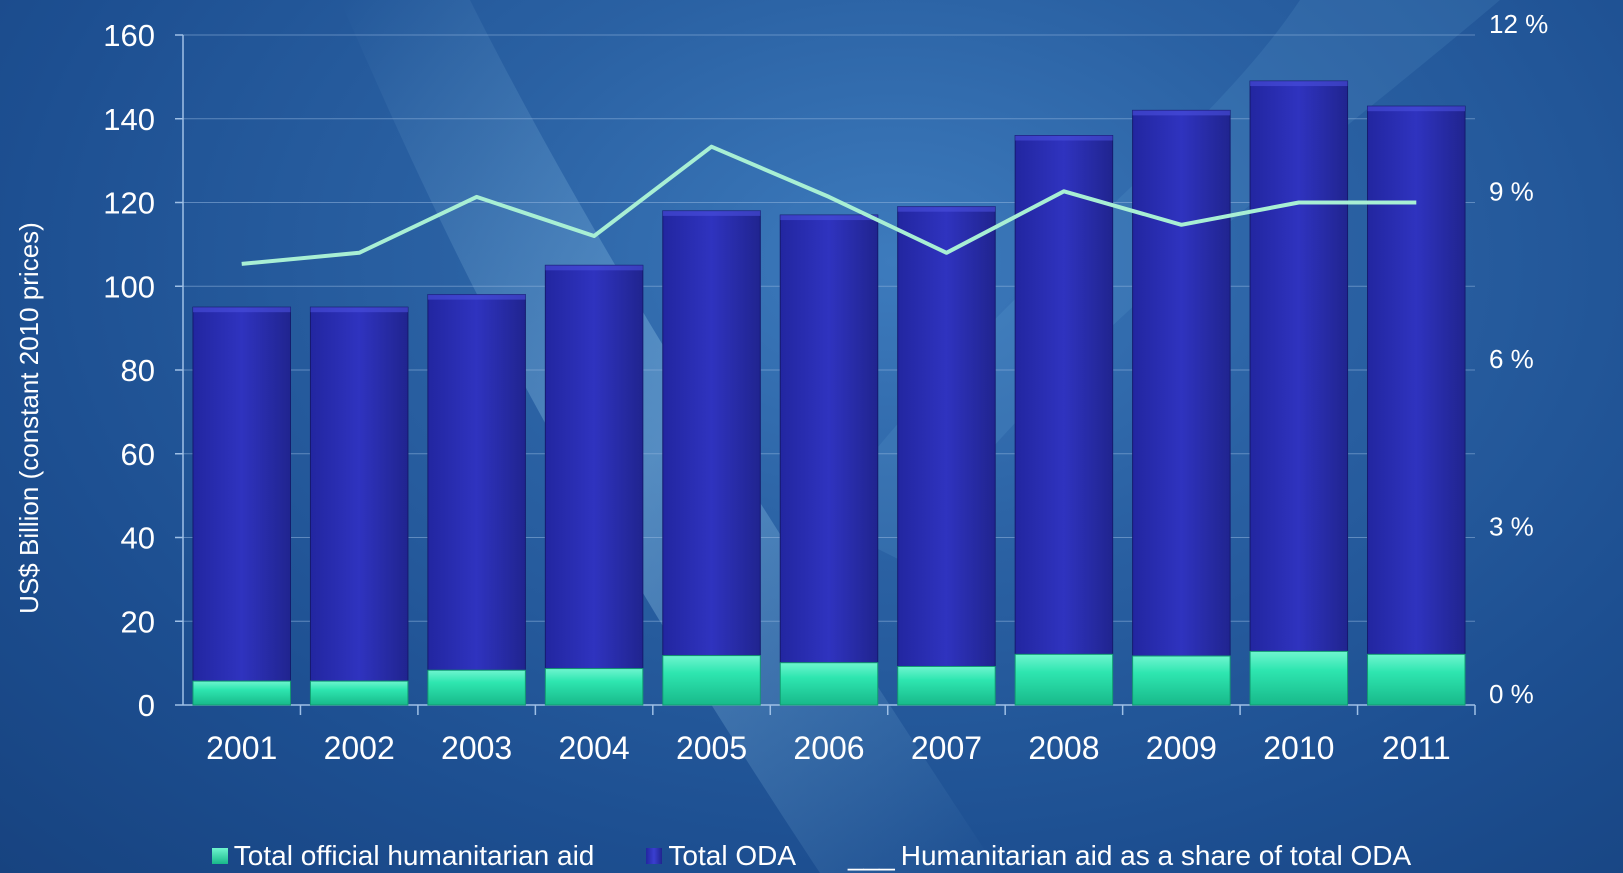  Describe the element at coordinates (414, 855) in the screenshot. I see `legend-label-humanitarian-aid: Total official humanitarian aid` at that location.